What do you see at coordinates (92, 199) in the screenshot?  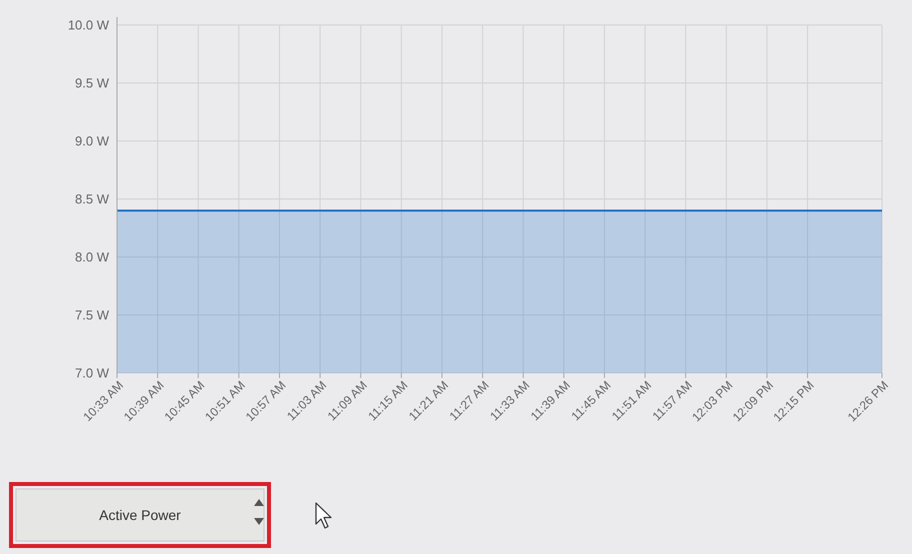 I see `y-tick-label: 8.5 W` at bounding box center [92, 199].